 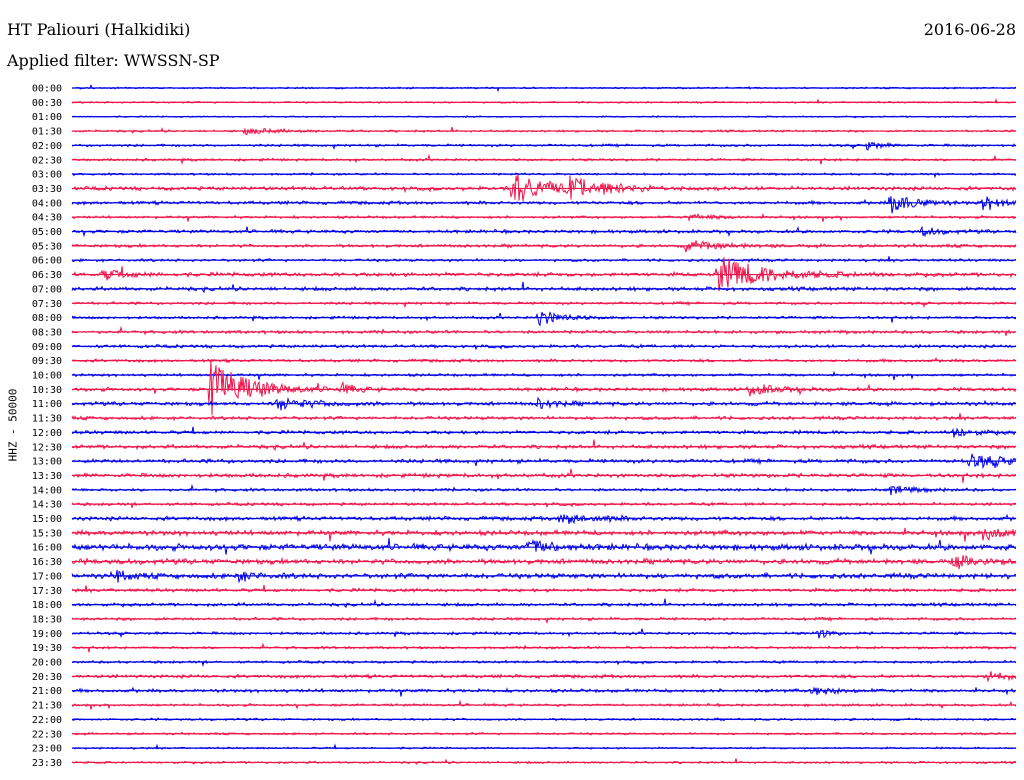 What do you see at coordinates (113, 60) in the screenshot?
I see `filter-label: Applied filter: WWSSN-SP` at bounding box center [113, 60].